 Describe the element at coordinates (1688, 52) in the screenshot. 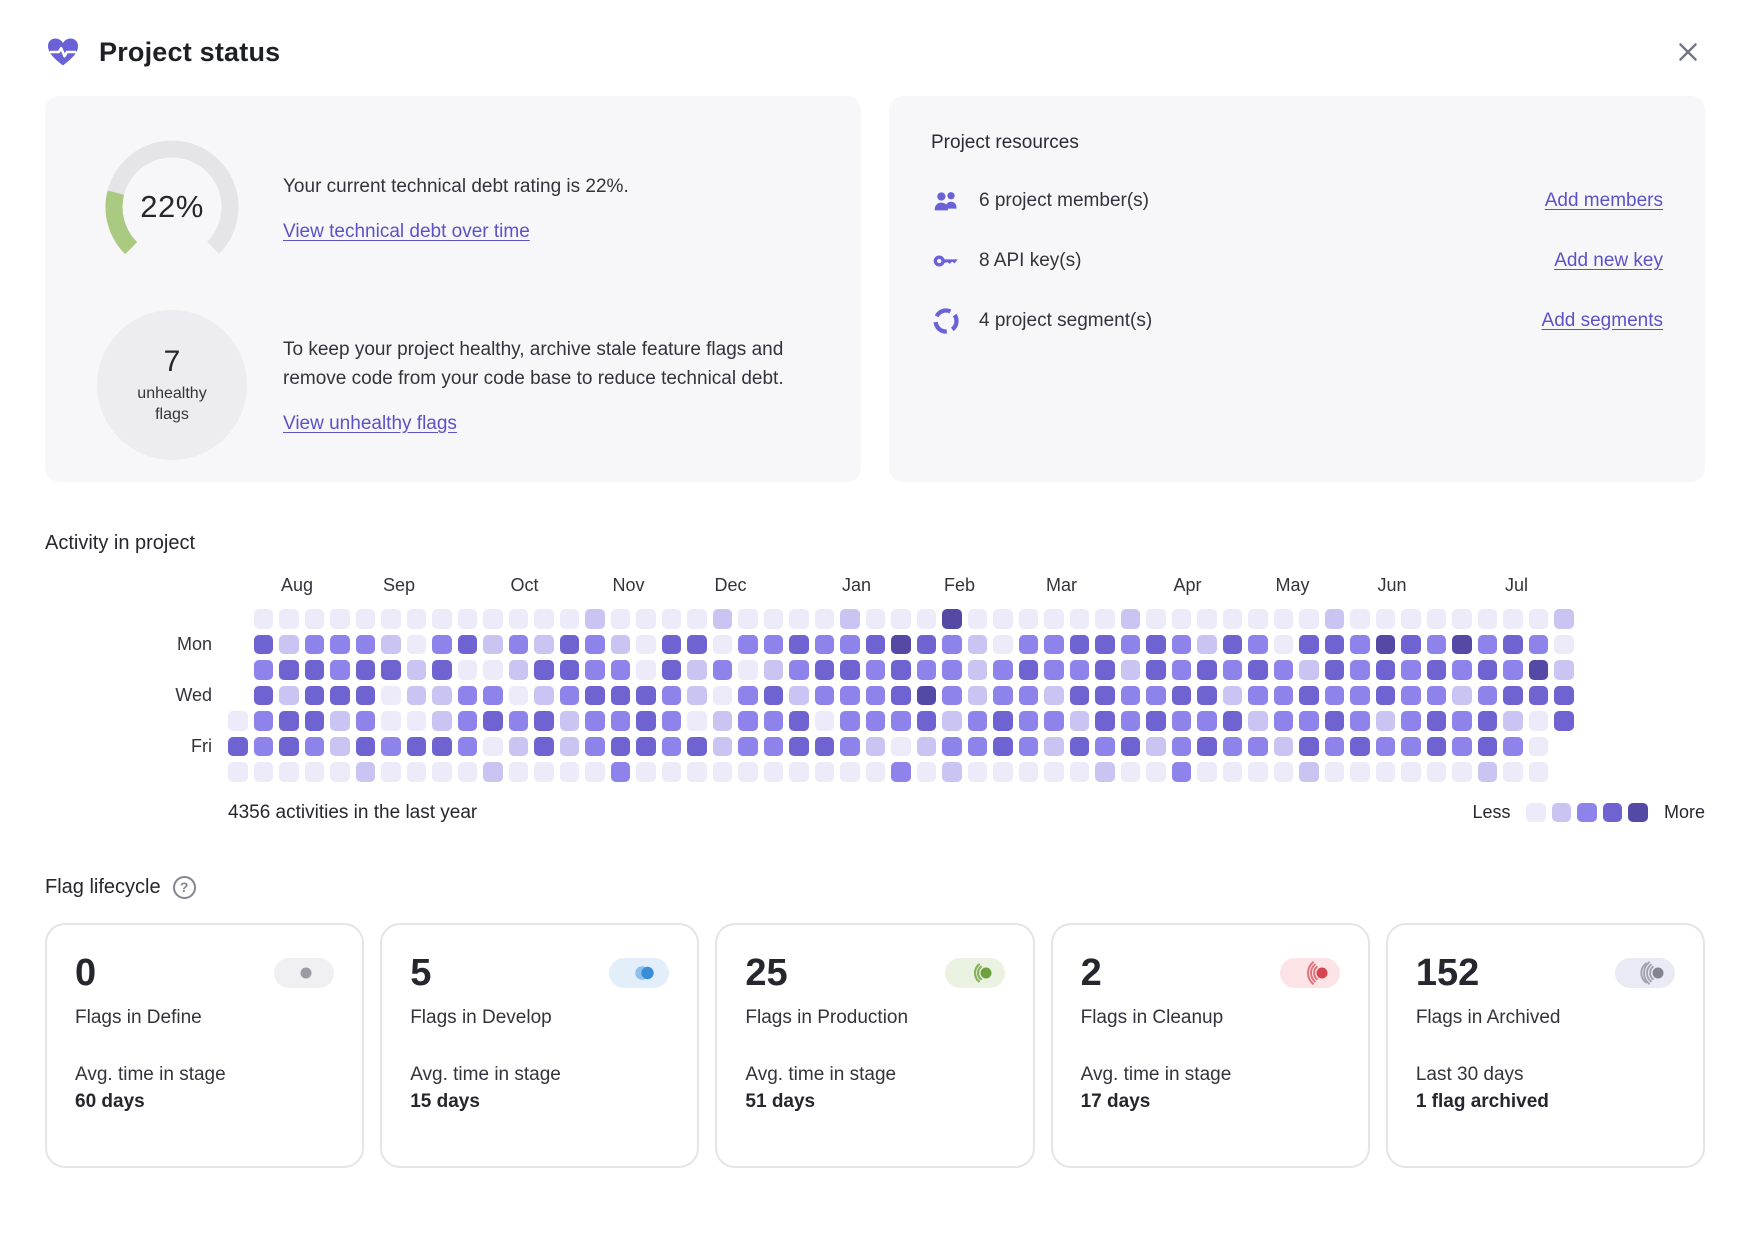

I see `close-button` at that location.